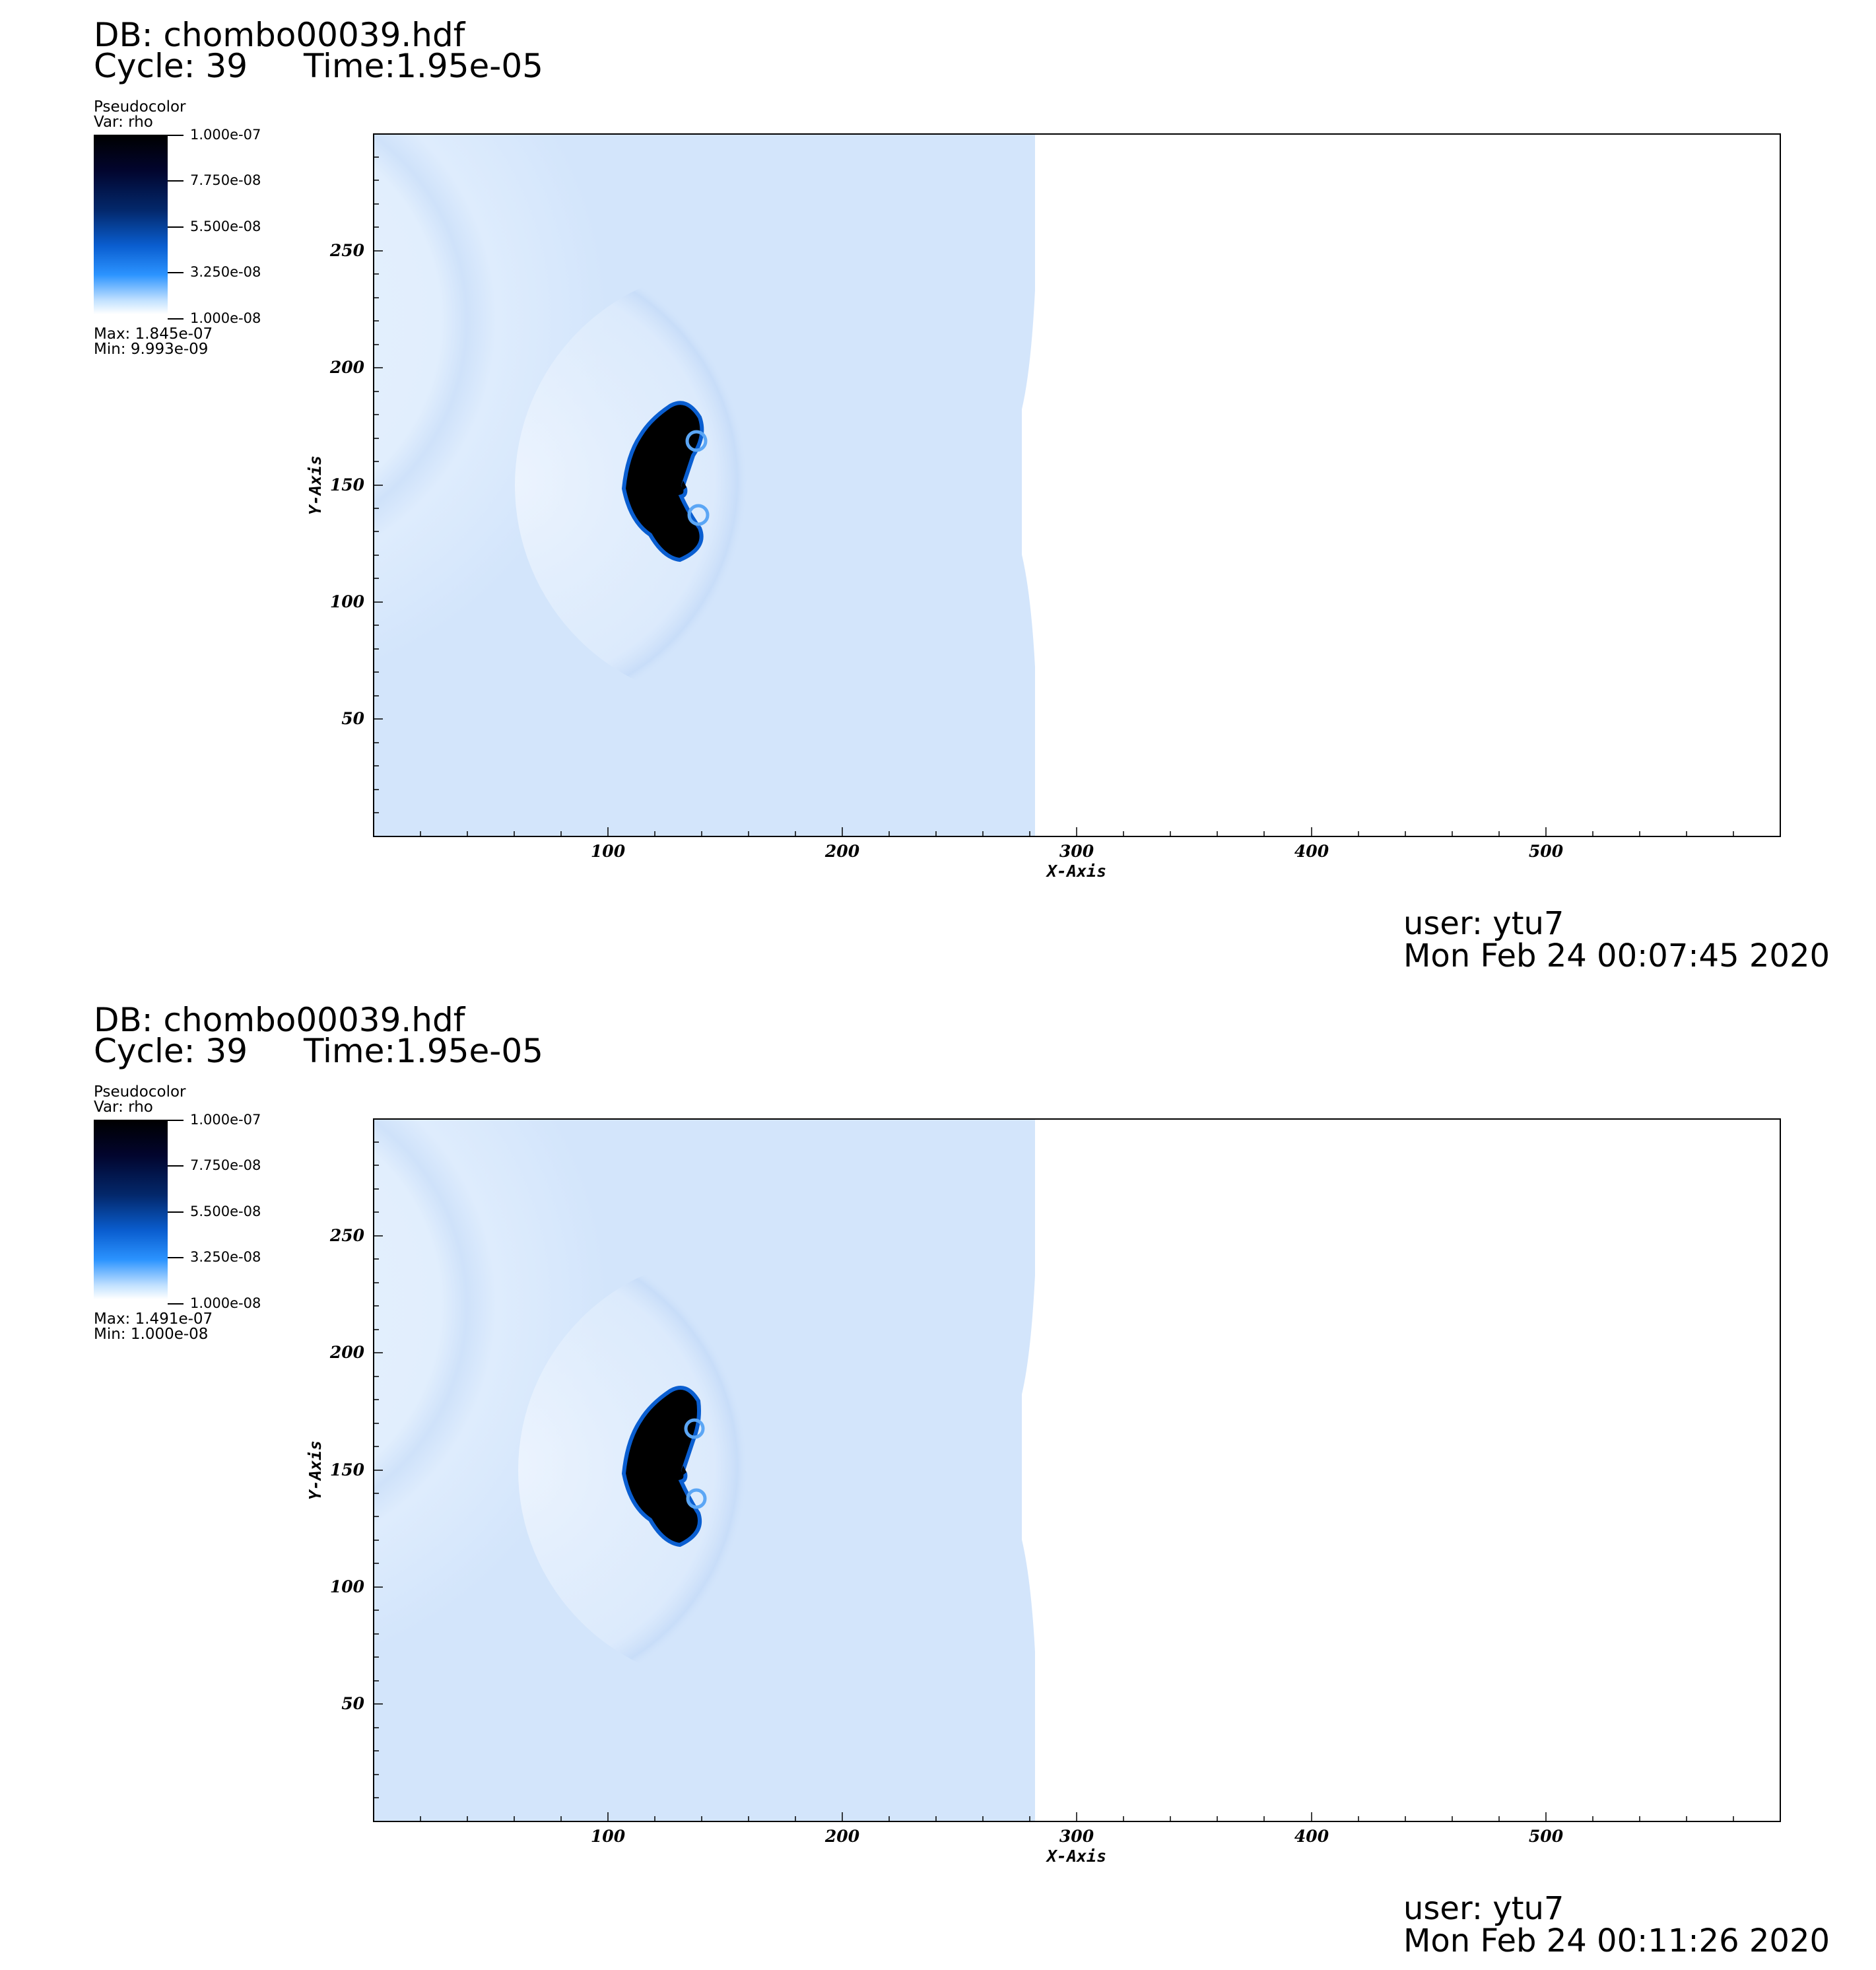 The height and width of the screenshot is (1970, 1876). I want to click on date-label: Mon Feb 24 00:07:45 2020, so click(1616, 956).